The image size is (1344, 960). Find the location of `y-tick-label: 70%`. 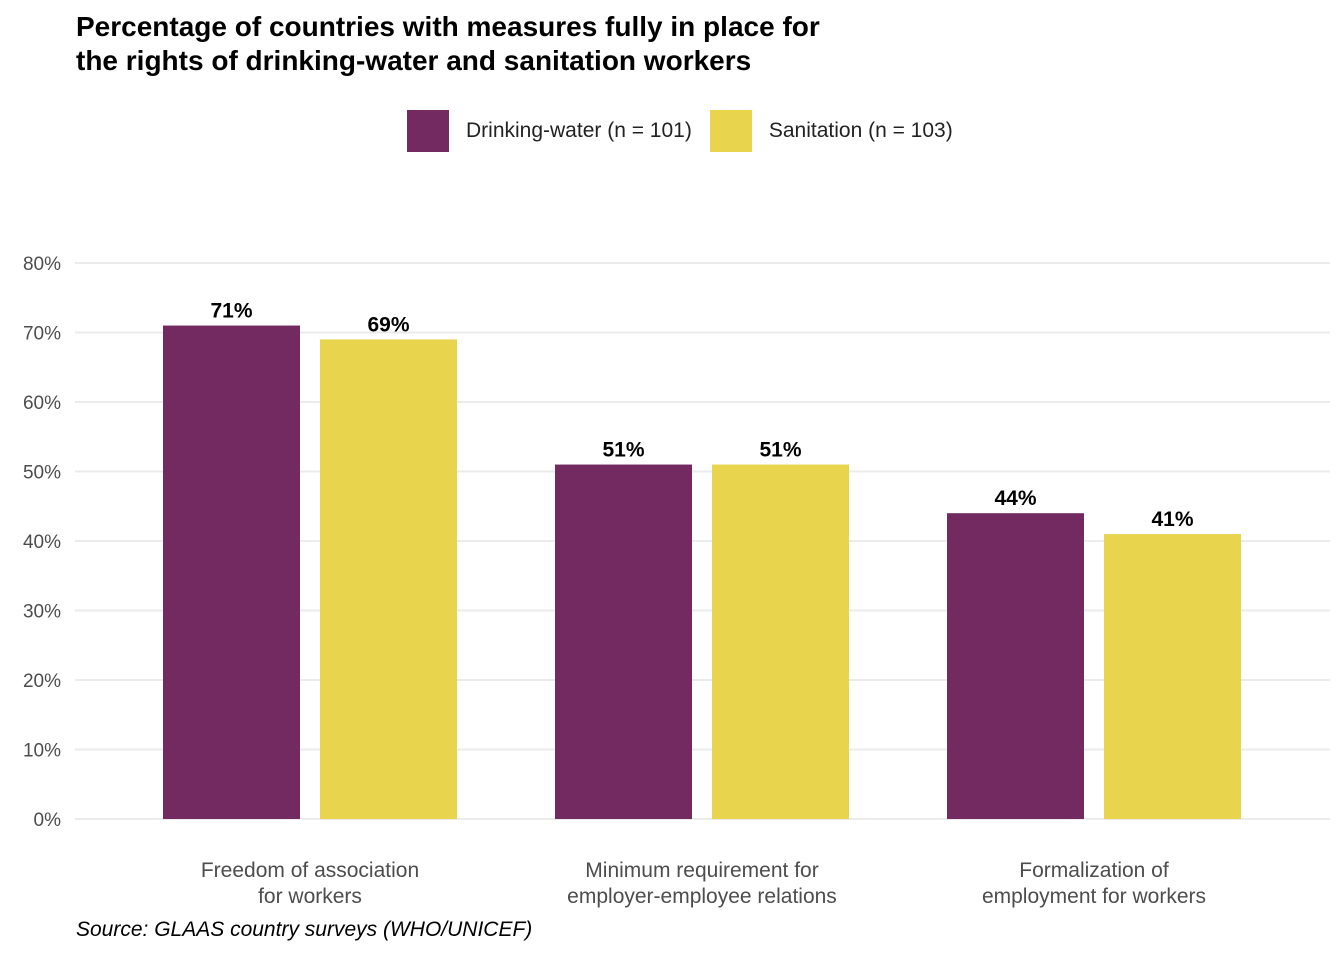

y-tick-label: 70% is located at coordinates (42, 334).